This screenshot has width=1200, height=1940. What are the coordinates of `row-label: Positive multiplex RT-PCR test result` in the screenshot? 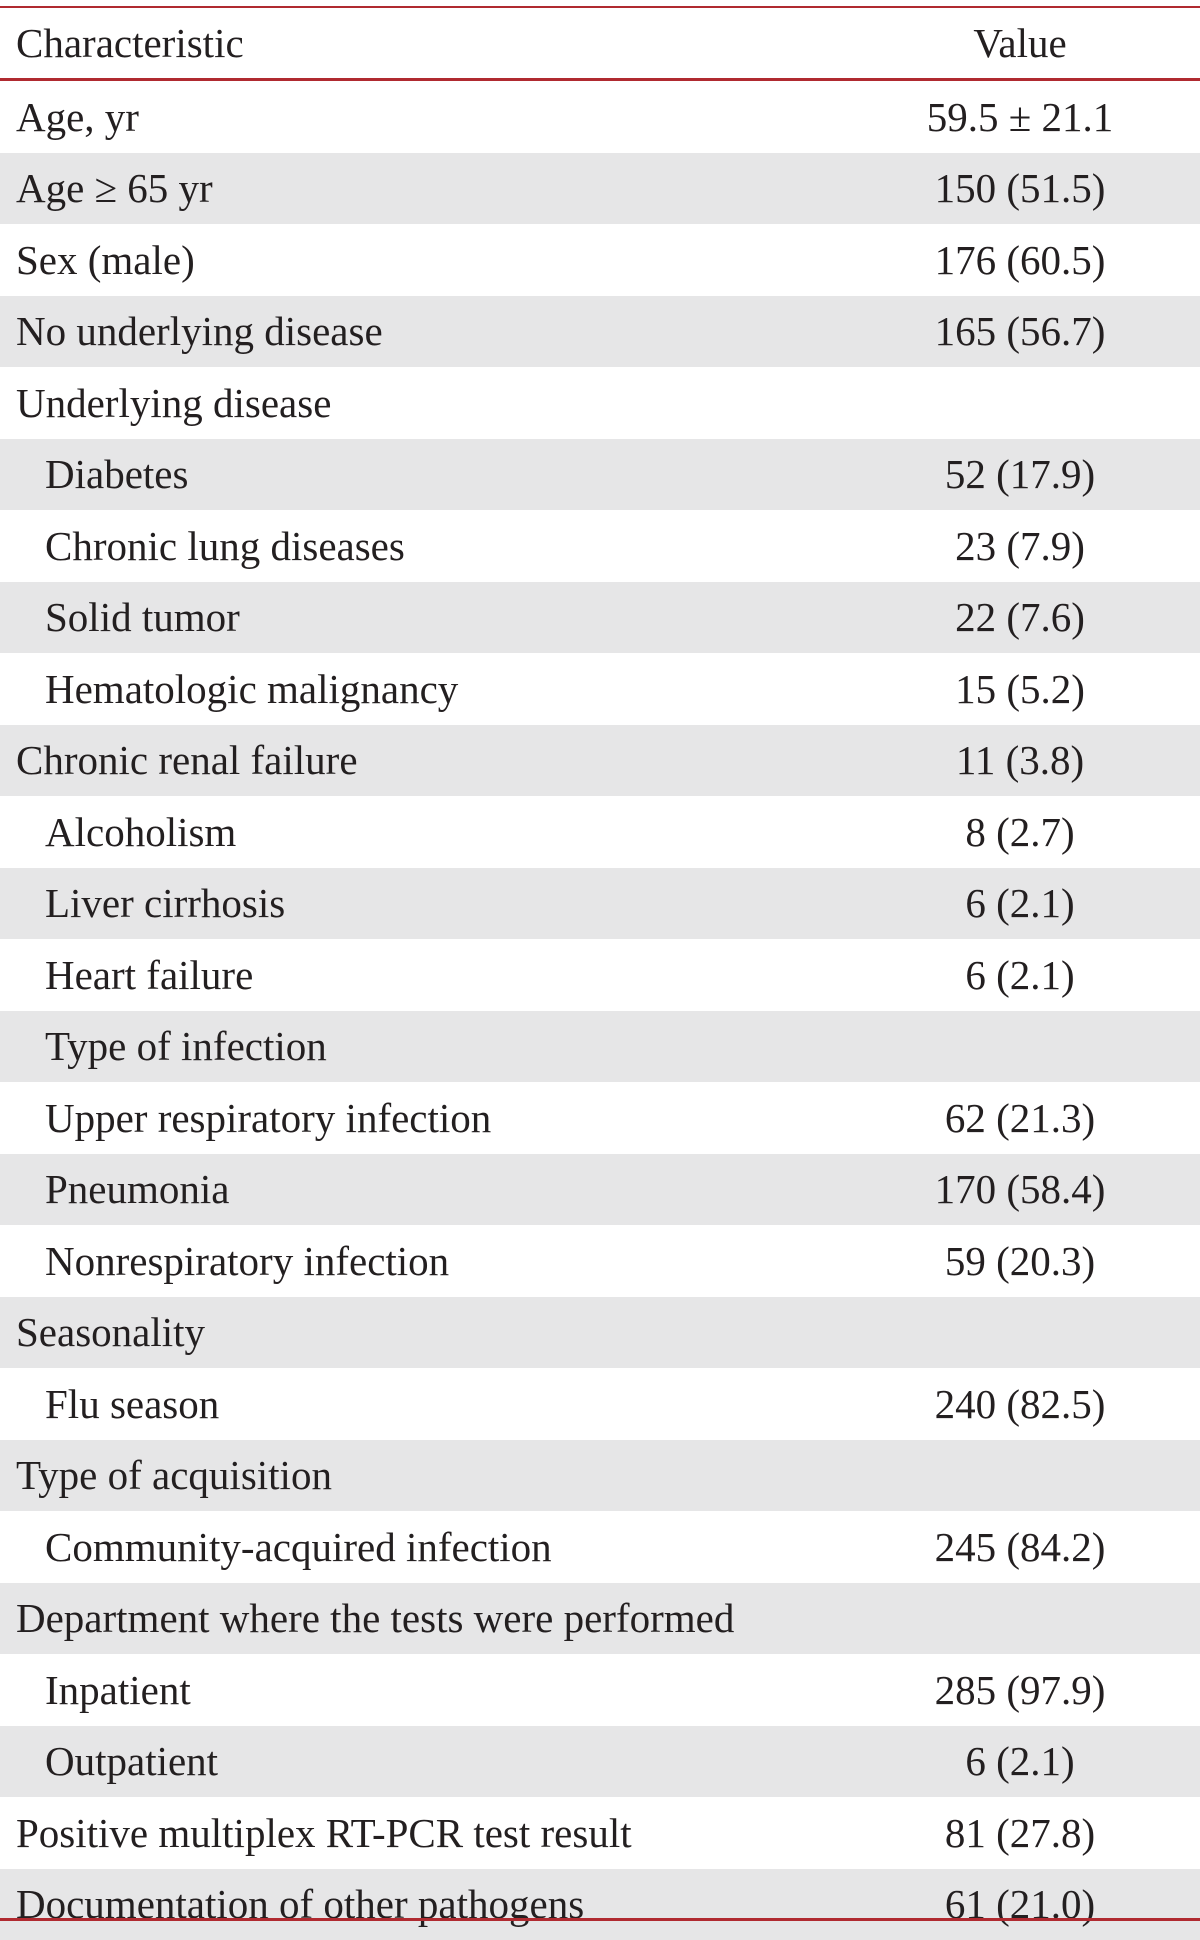 It's located at (324, 1833).